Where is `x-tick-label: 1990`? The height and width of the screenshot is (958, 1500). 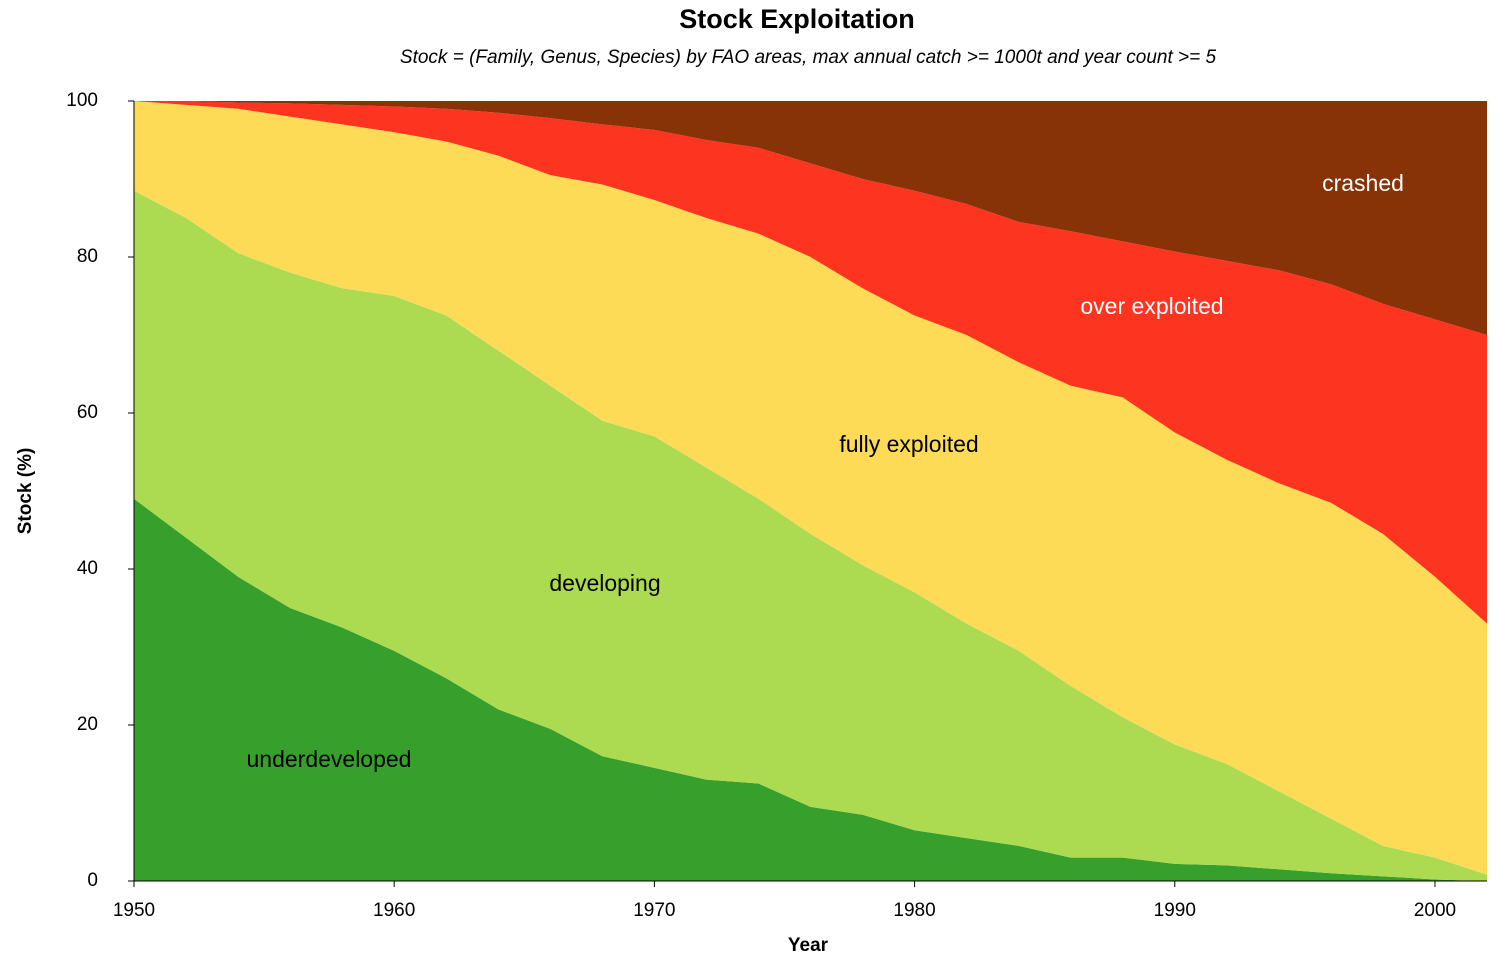
x-tick-label: 1990 is located at coordinates (1175, 910).